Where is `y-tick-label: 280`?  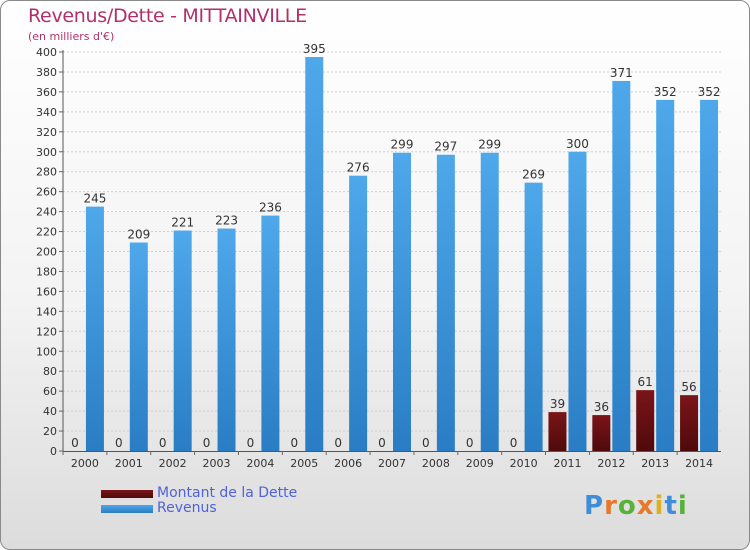 y-tick-label: 280 is located at coordinates (46, 172).